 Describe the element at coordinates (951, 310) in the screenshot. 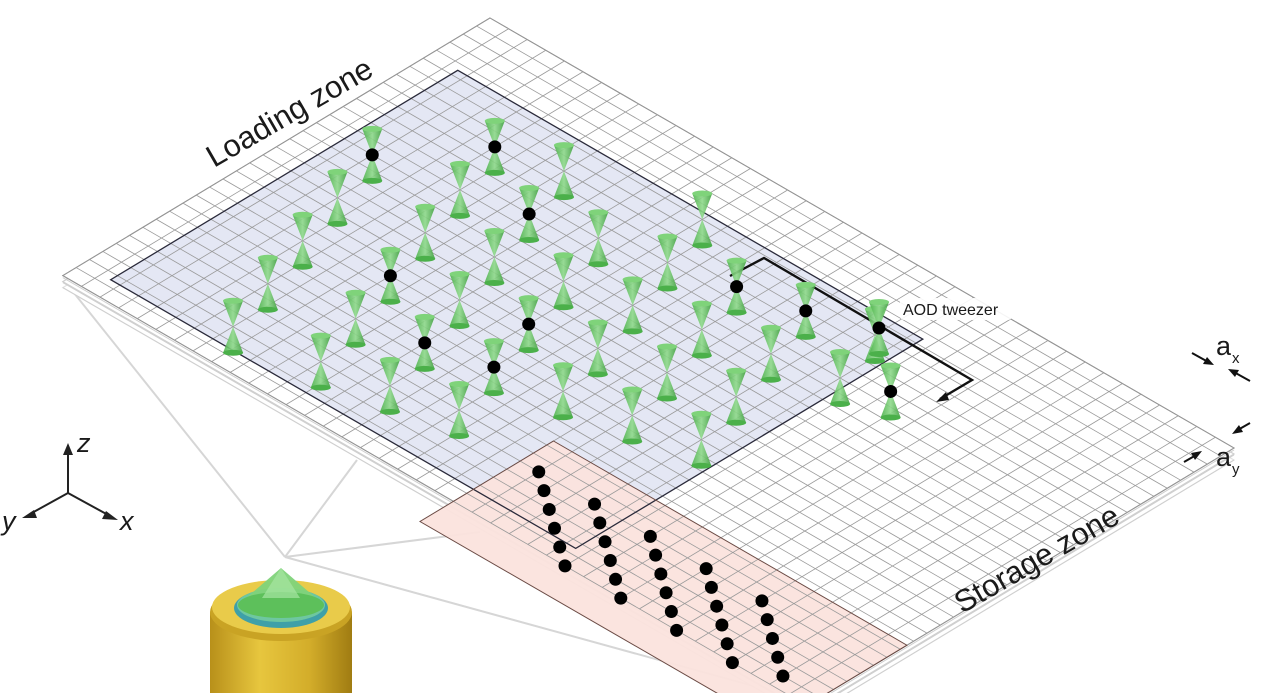

I see `aod-tweezer-label: AOD tweezer` at that location.